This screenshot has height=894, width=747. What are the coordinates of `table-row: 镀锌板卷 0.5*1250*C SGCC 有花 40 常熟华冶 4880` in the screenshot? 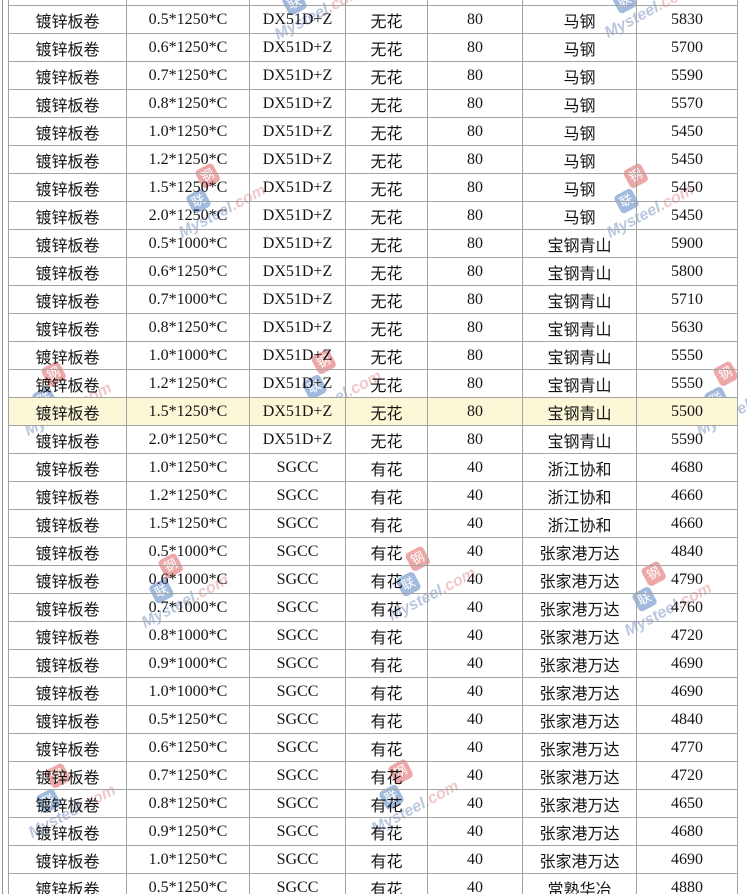 It's located at (373, 883).